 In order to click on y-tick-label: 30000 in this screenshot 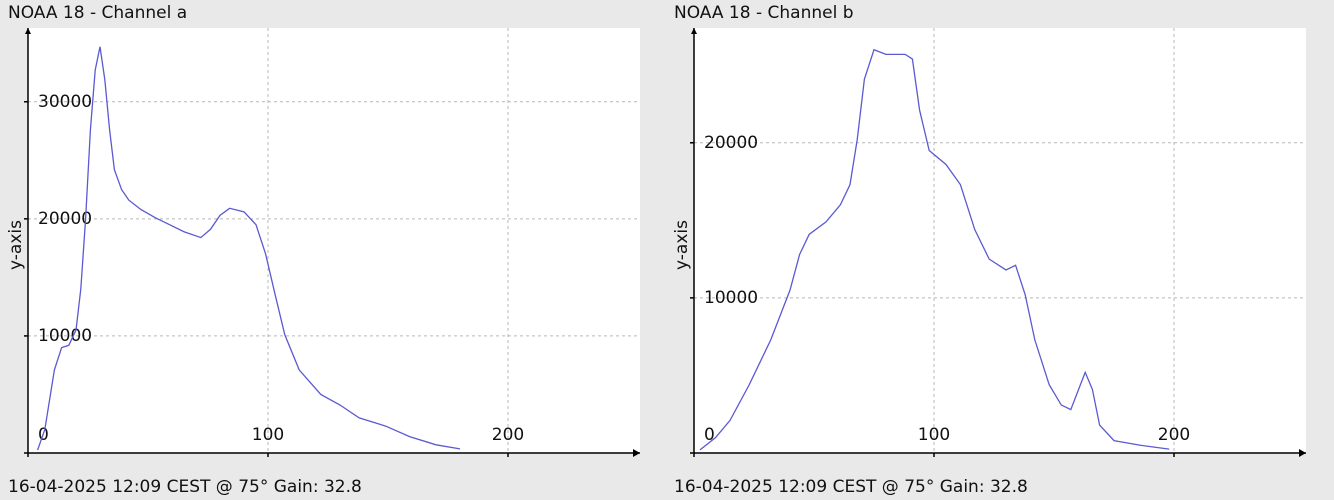, I will do `click(65, 102)`.